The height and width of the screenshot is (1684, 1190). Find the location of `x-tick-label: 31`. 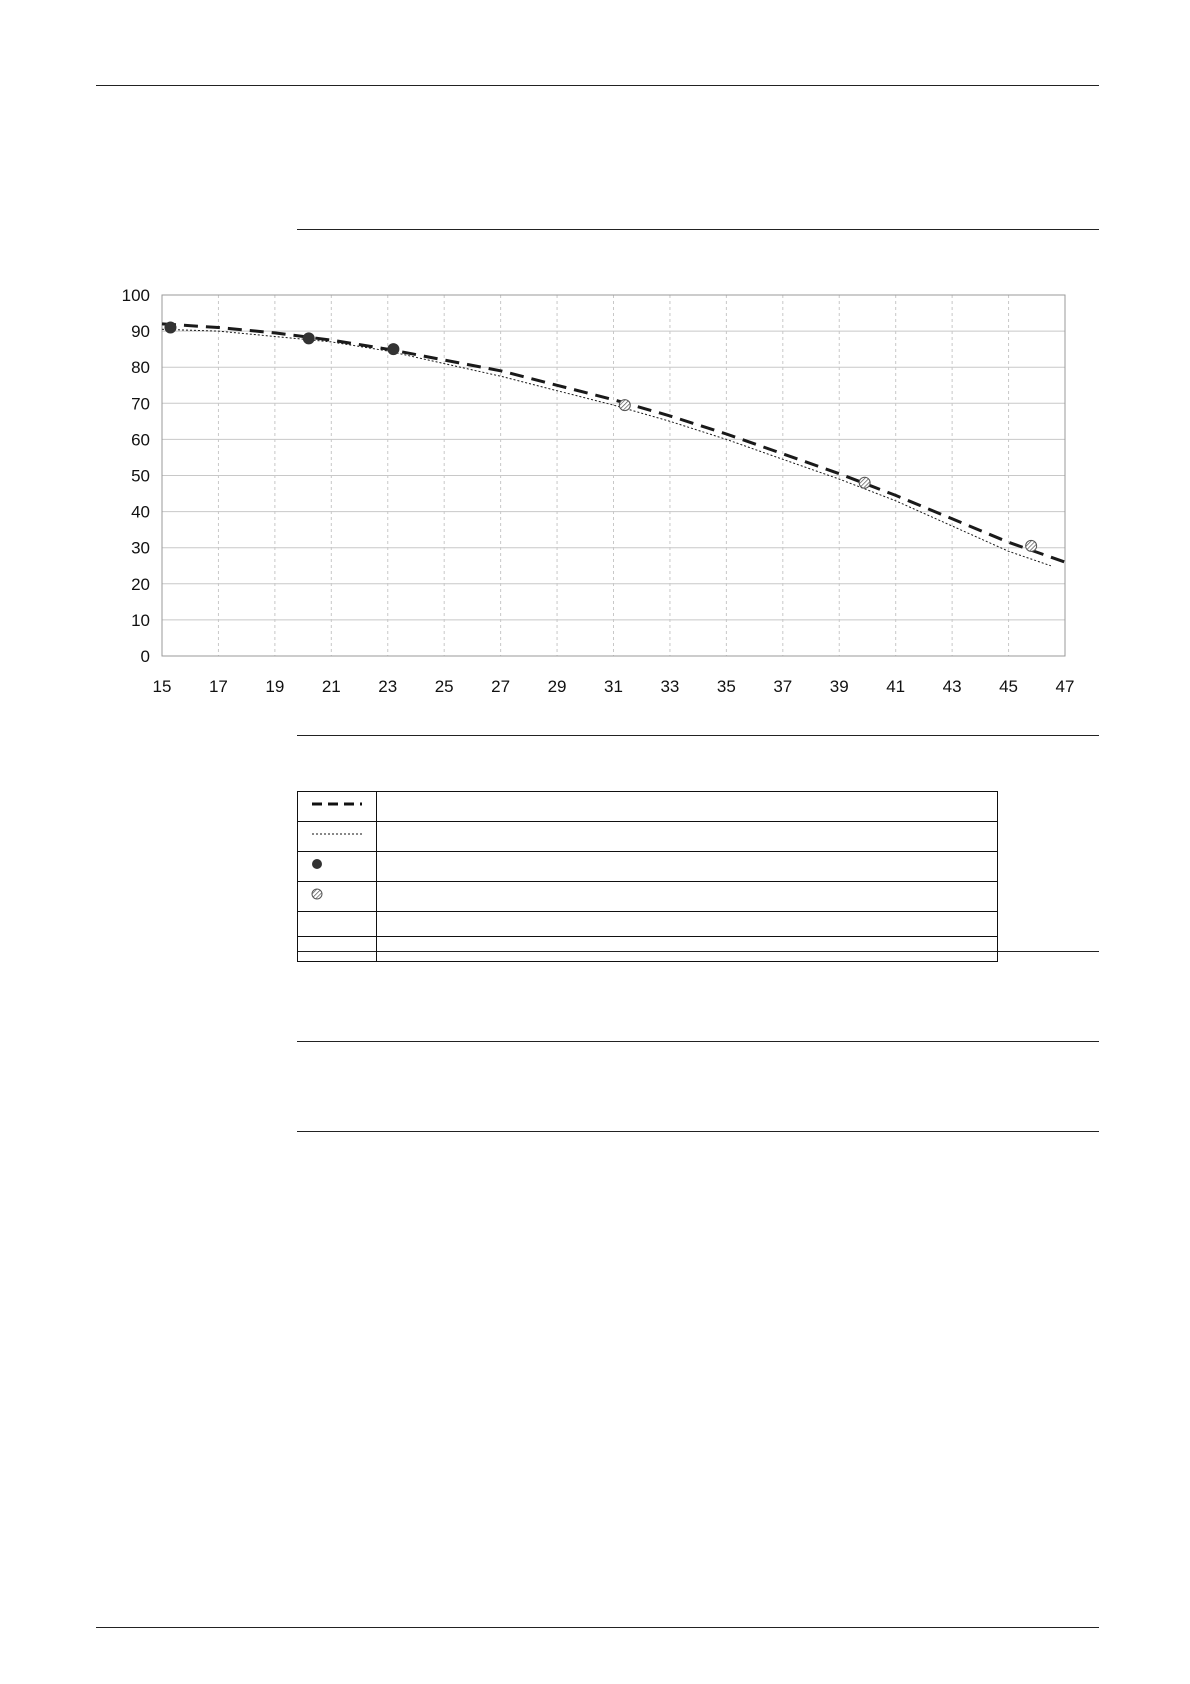

x-tick-label: 31 is located at coordinates (613, 686).